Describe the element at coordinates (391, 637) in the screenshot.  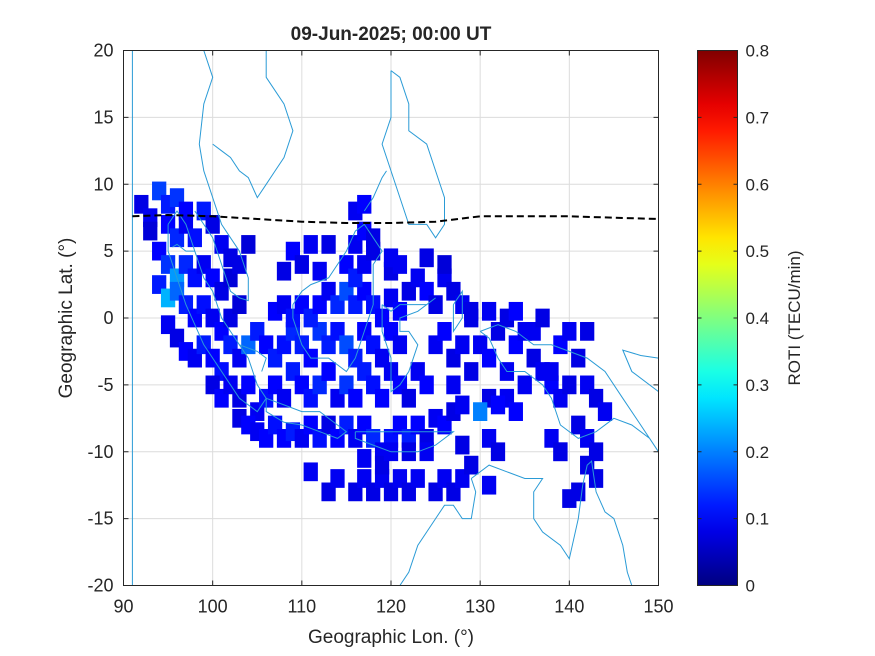
I see `x-axis-label: Geographic Lon. (°)` at that location.